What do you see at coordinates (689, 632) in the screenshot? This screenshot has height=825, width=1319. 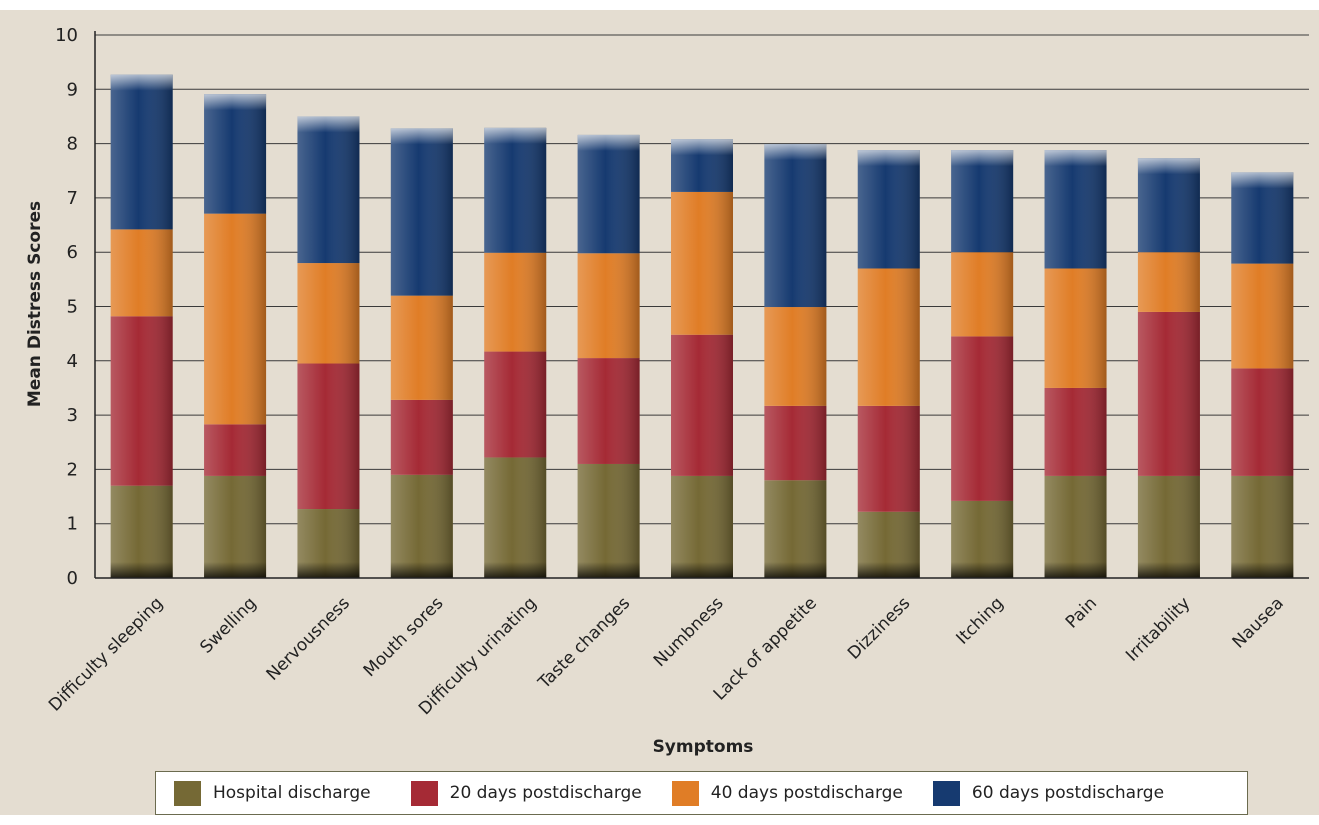 I see `x-category-label: Numbness` at bounding box center [689, 632].